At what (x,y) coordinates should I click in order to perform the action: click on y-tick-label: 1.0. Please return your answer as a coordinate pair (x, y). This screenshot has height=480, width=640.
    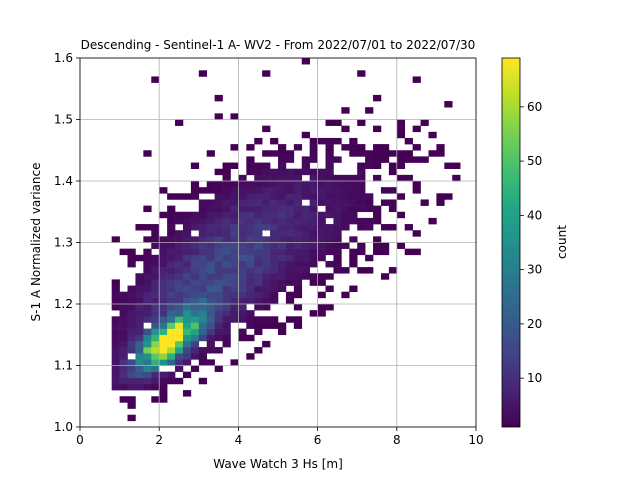
    Looking at the image, I should click on (63, 427).